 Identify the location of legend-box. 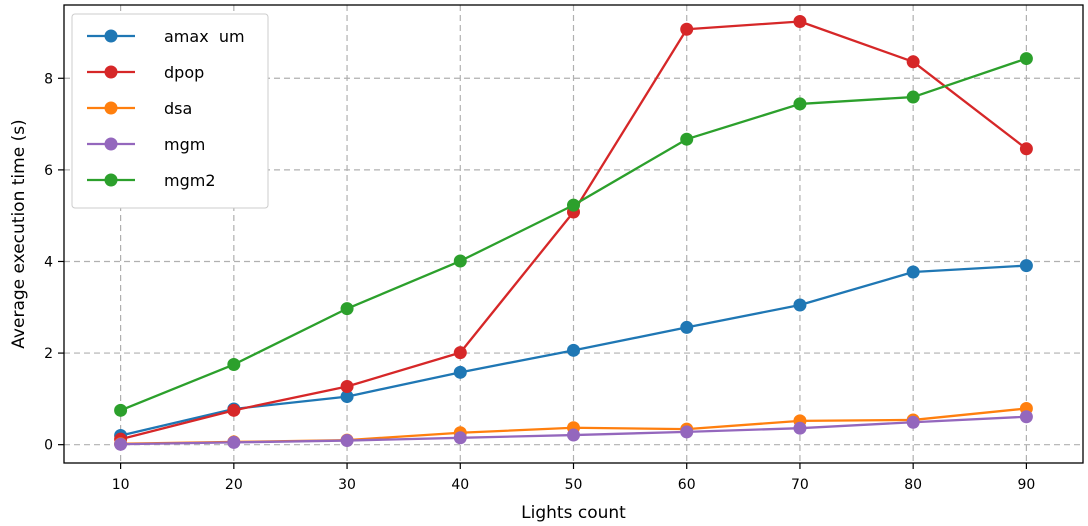
(170, 111).